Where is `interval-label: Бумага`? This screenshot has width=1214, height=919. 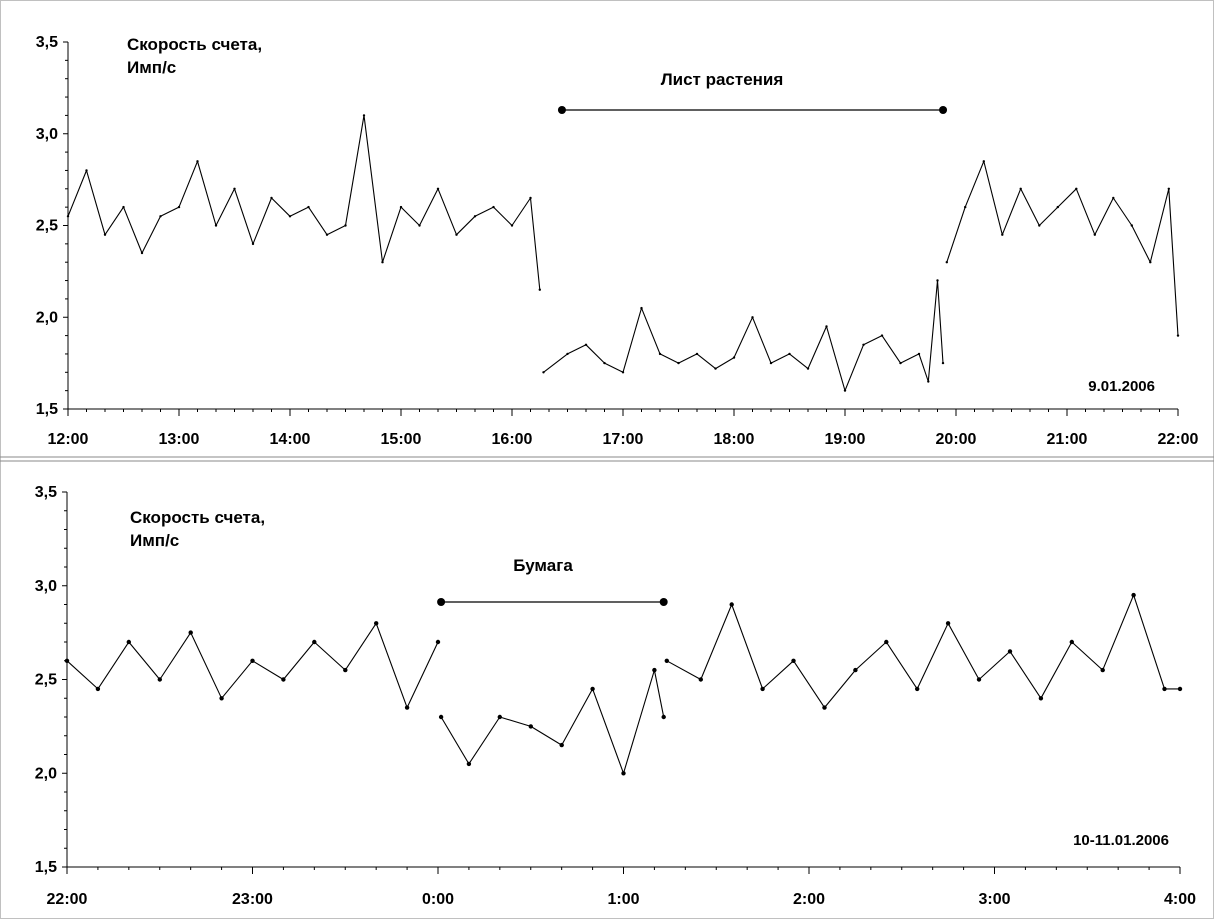
interval-label: Бумага is located at coordinates (543, 565).